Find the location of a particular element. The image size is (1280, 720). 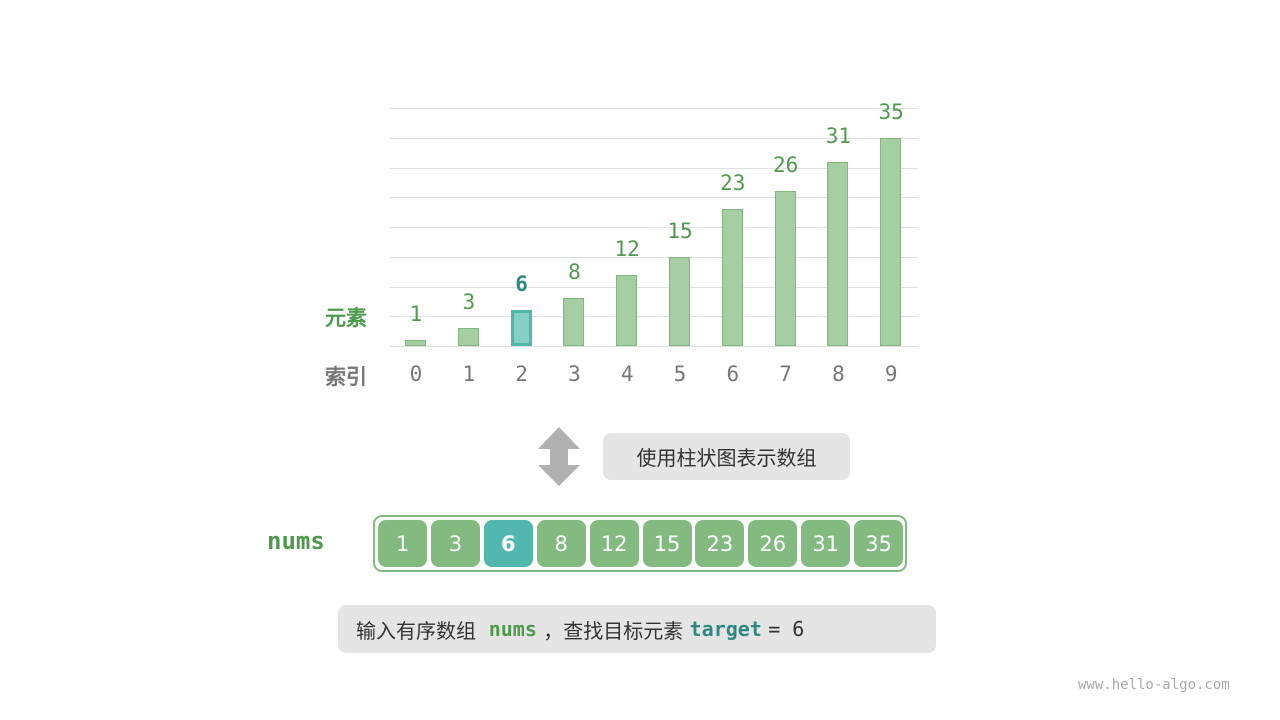

bar-value-label: 23 is located at coordinates (733, 183).